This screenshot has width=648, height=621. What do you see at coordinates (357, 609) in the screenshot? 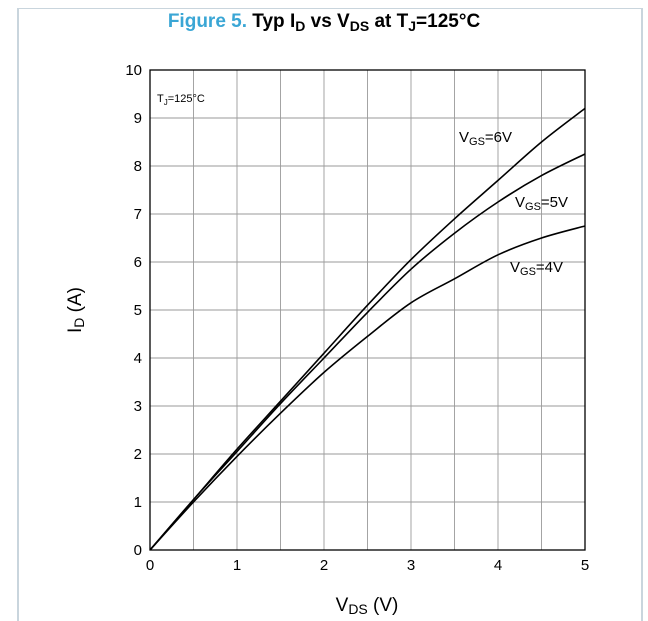
I see `x-axis-label-sub: DS` at bounding box center [357, 609].